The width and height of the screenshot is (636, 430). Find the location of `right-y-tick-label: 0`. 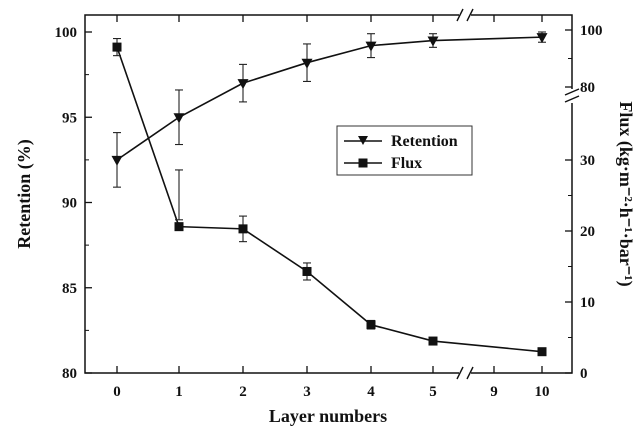

right-y-tick-label: 0 is located at coordinates (584, 374).